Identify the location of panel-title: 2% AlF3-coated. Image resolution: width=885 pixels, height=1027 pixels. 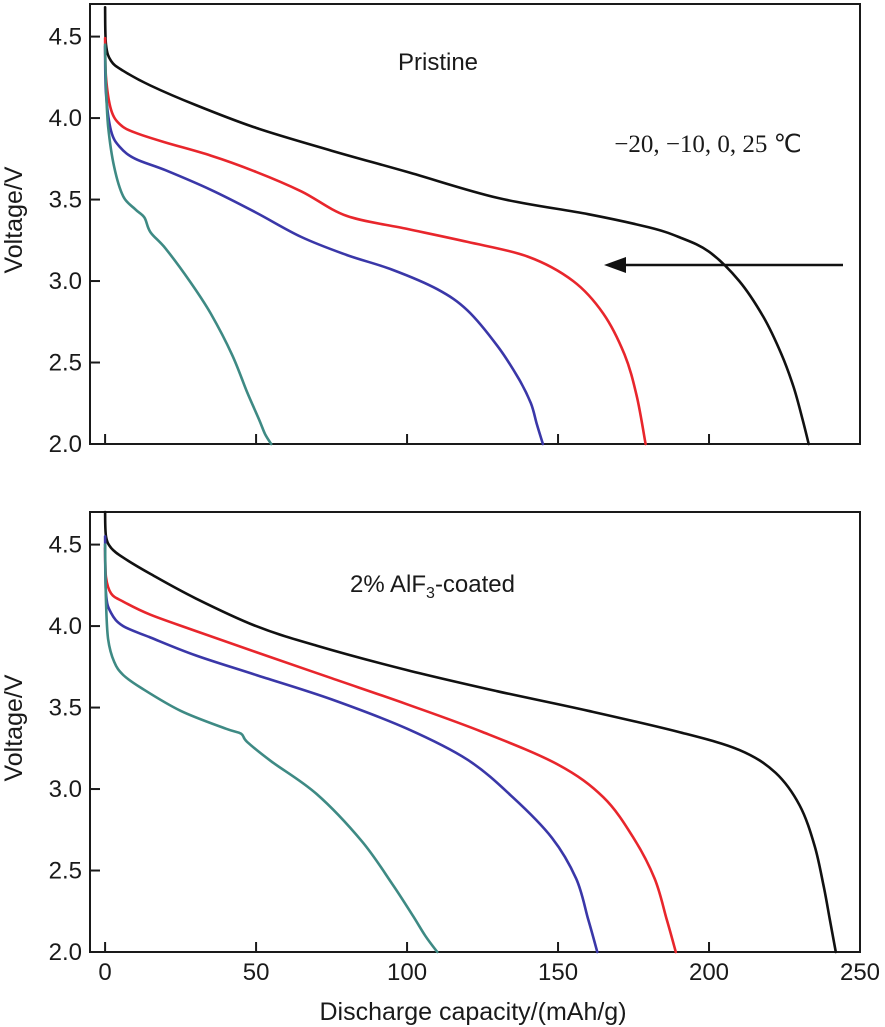
(432, 586).